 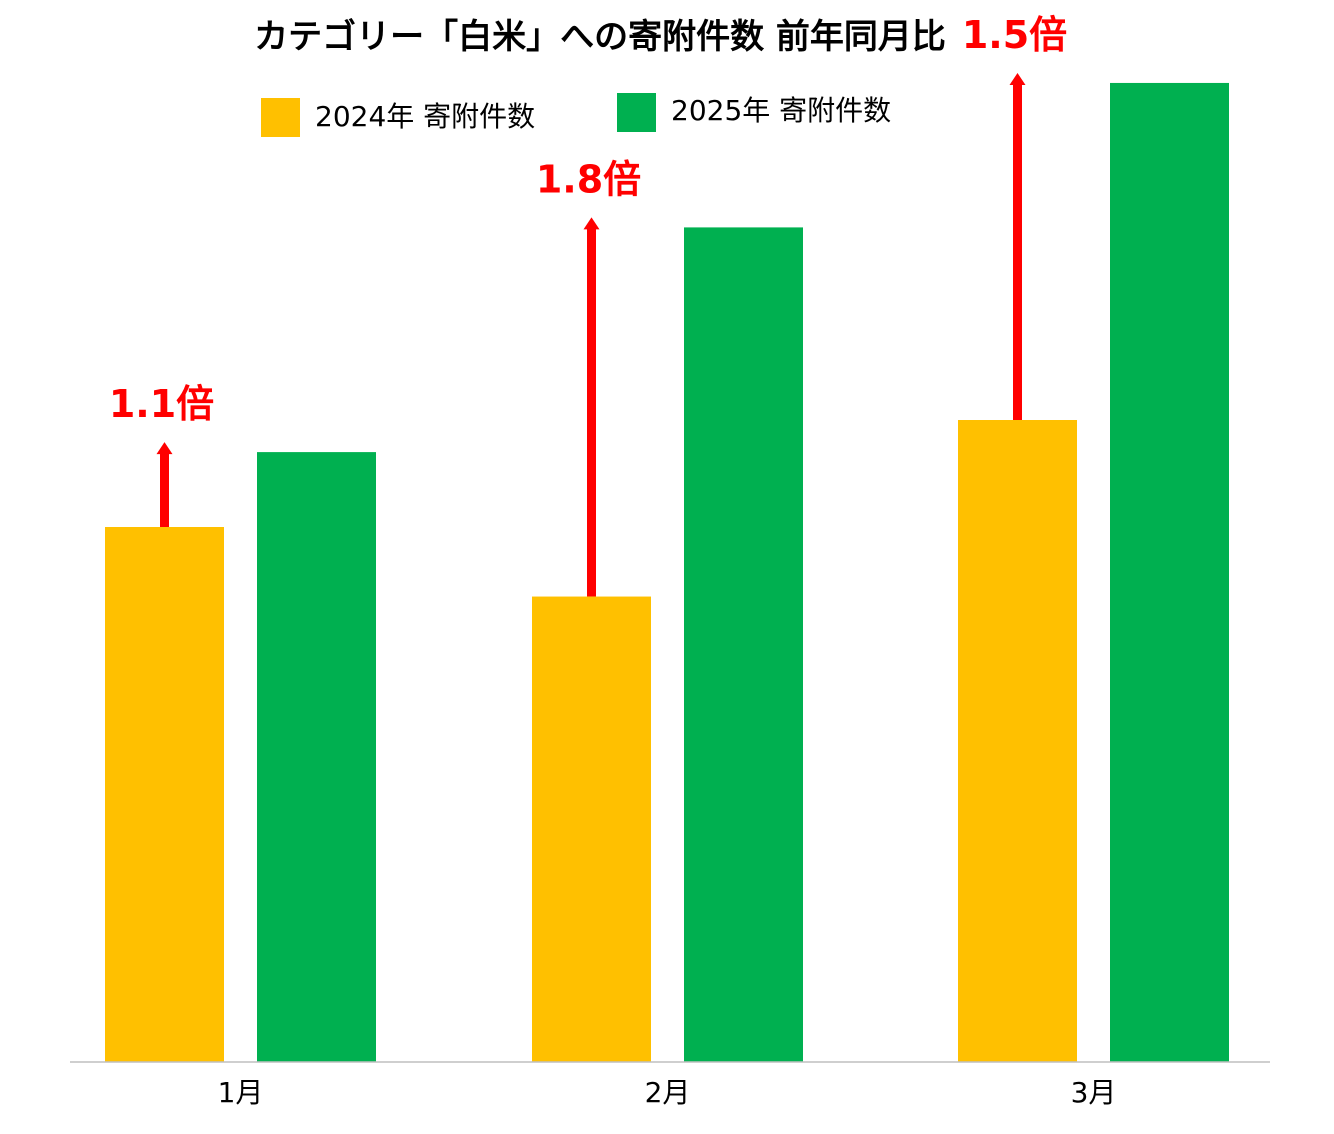 I want to click on legend-label-2024: 2024年 寄附件数, so click(x=425, y=116).